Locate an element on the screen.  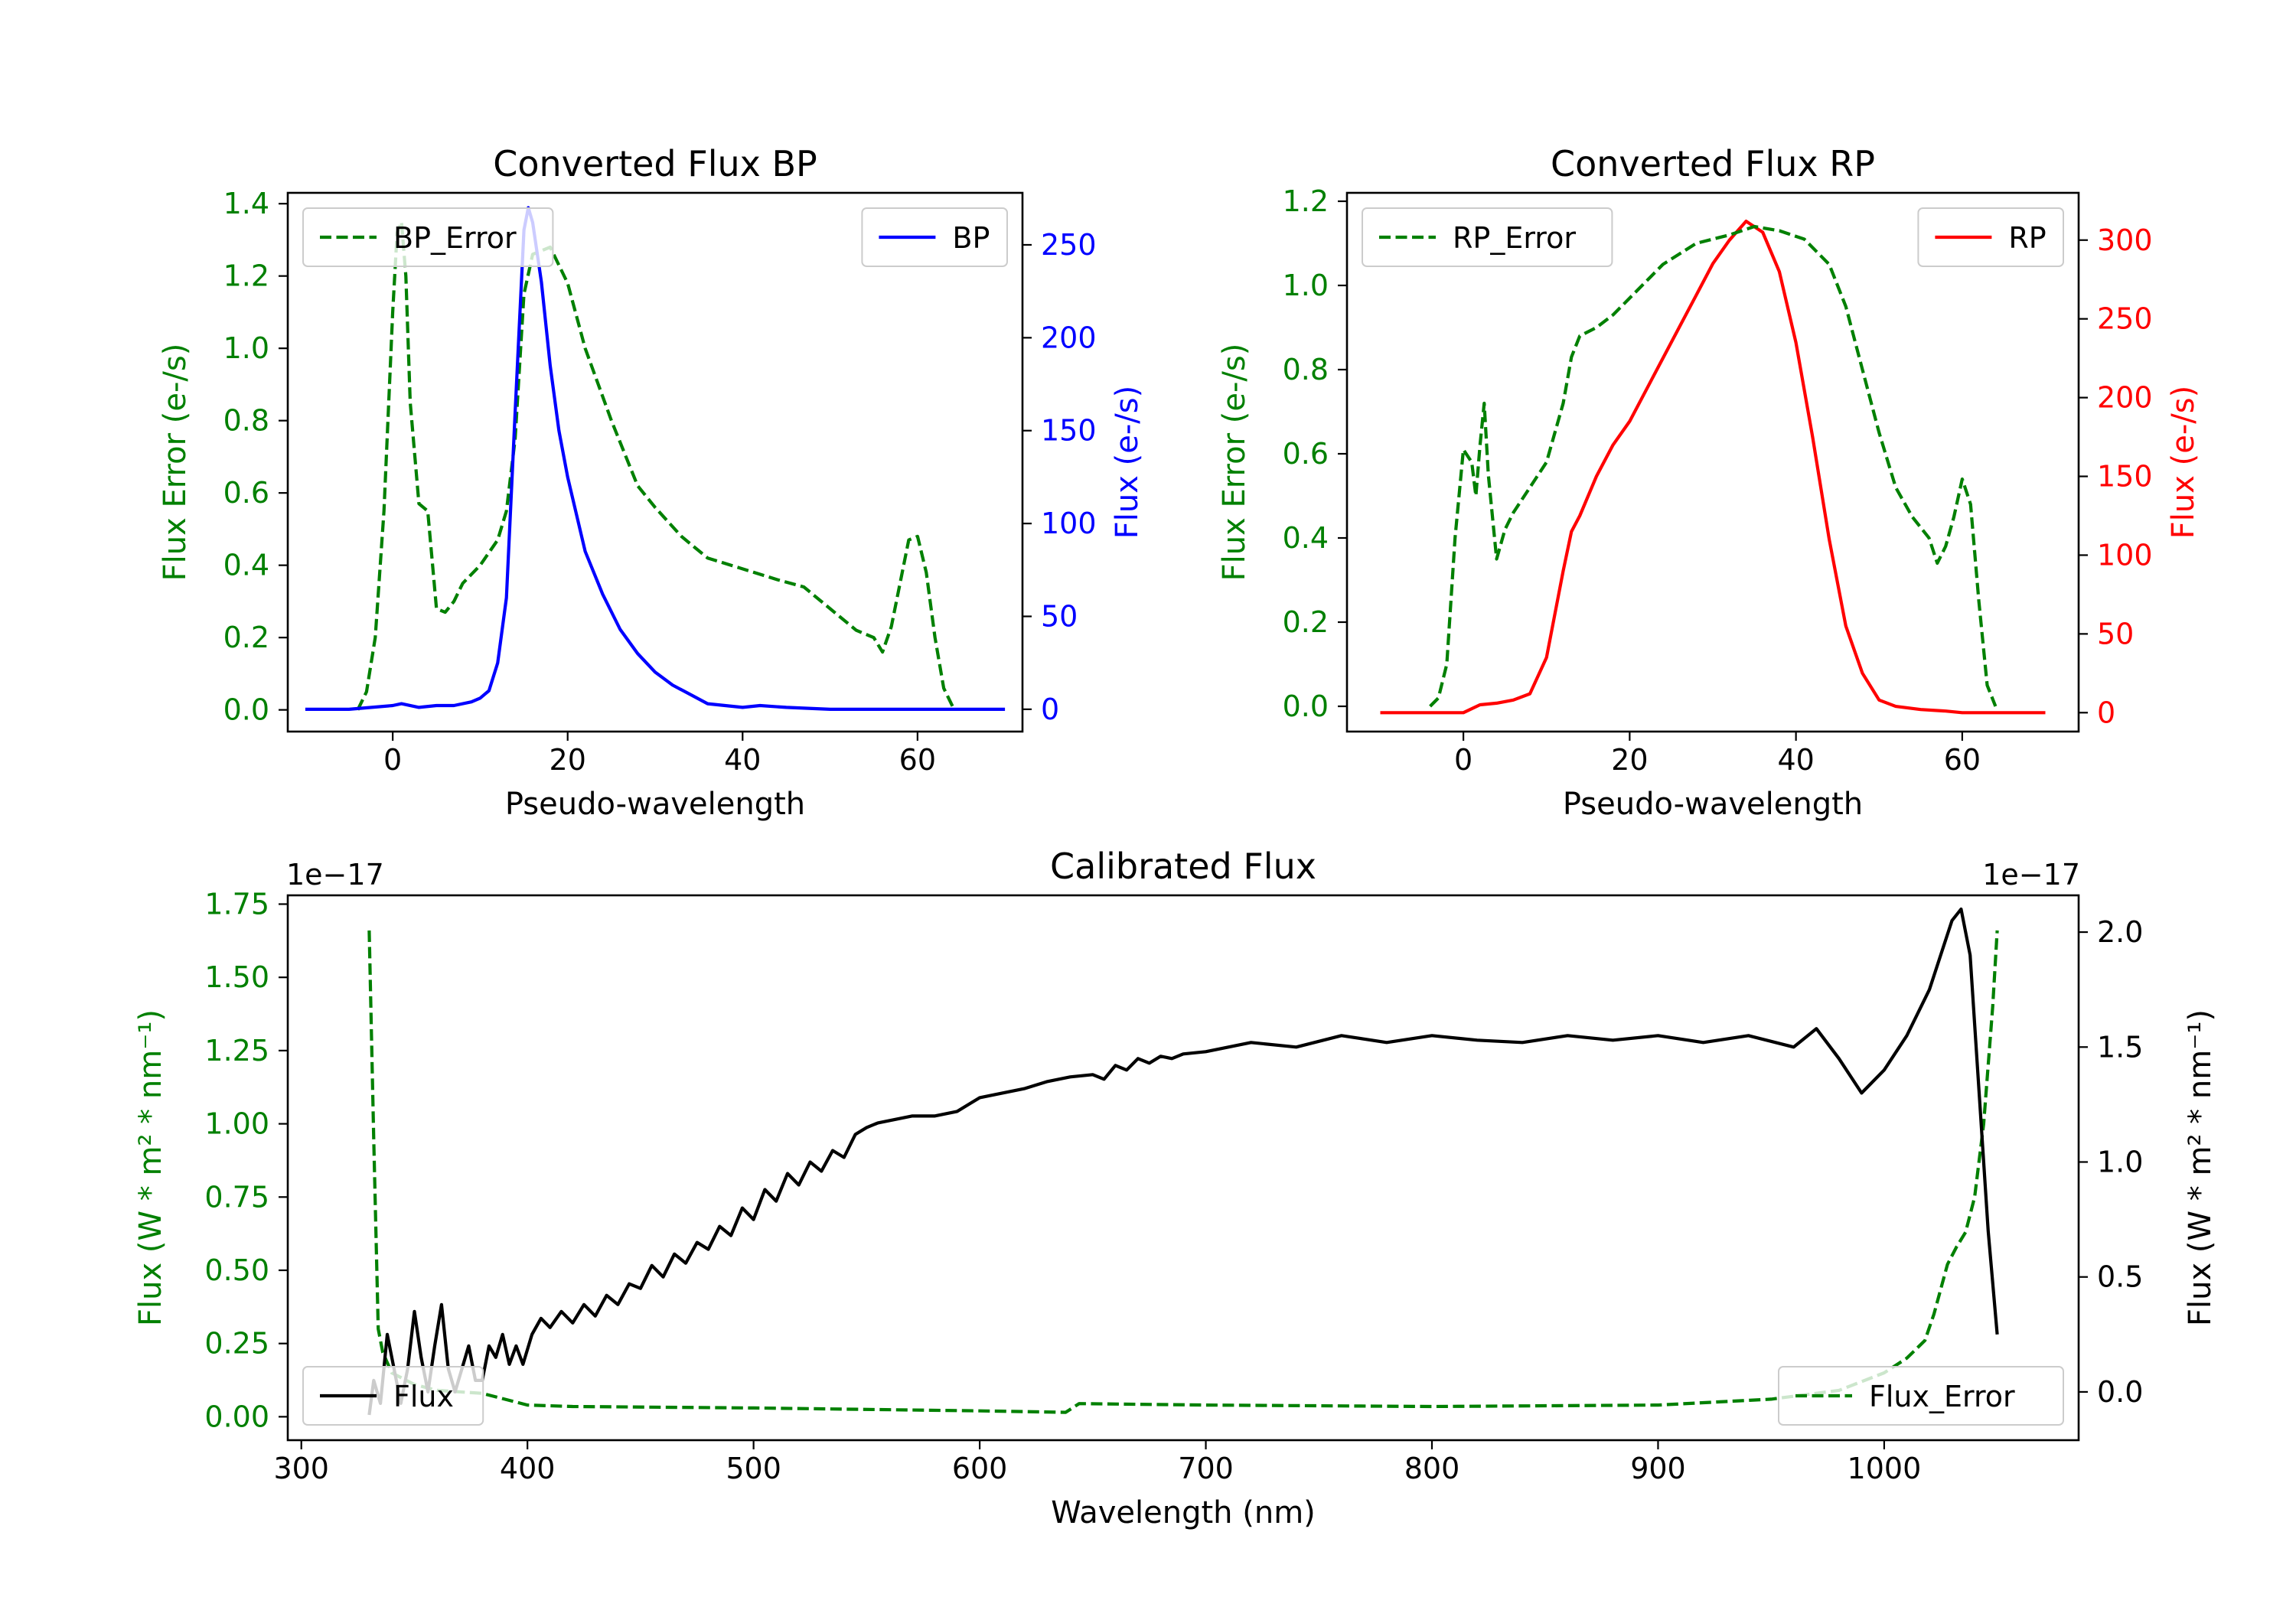
y-left-offset-text: 1e−17 is located at coordinates (335, 875).